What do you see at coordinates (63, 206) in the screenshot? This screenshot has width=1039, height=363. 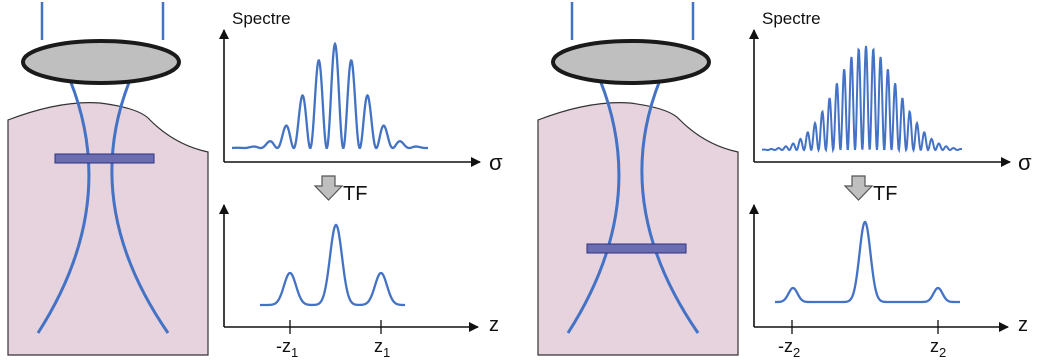 I see `left-beam-left-curve` at bounding box center [63, 206].